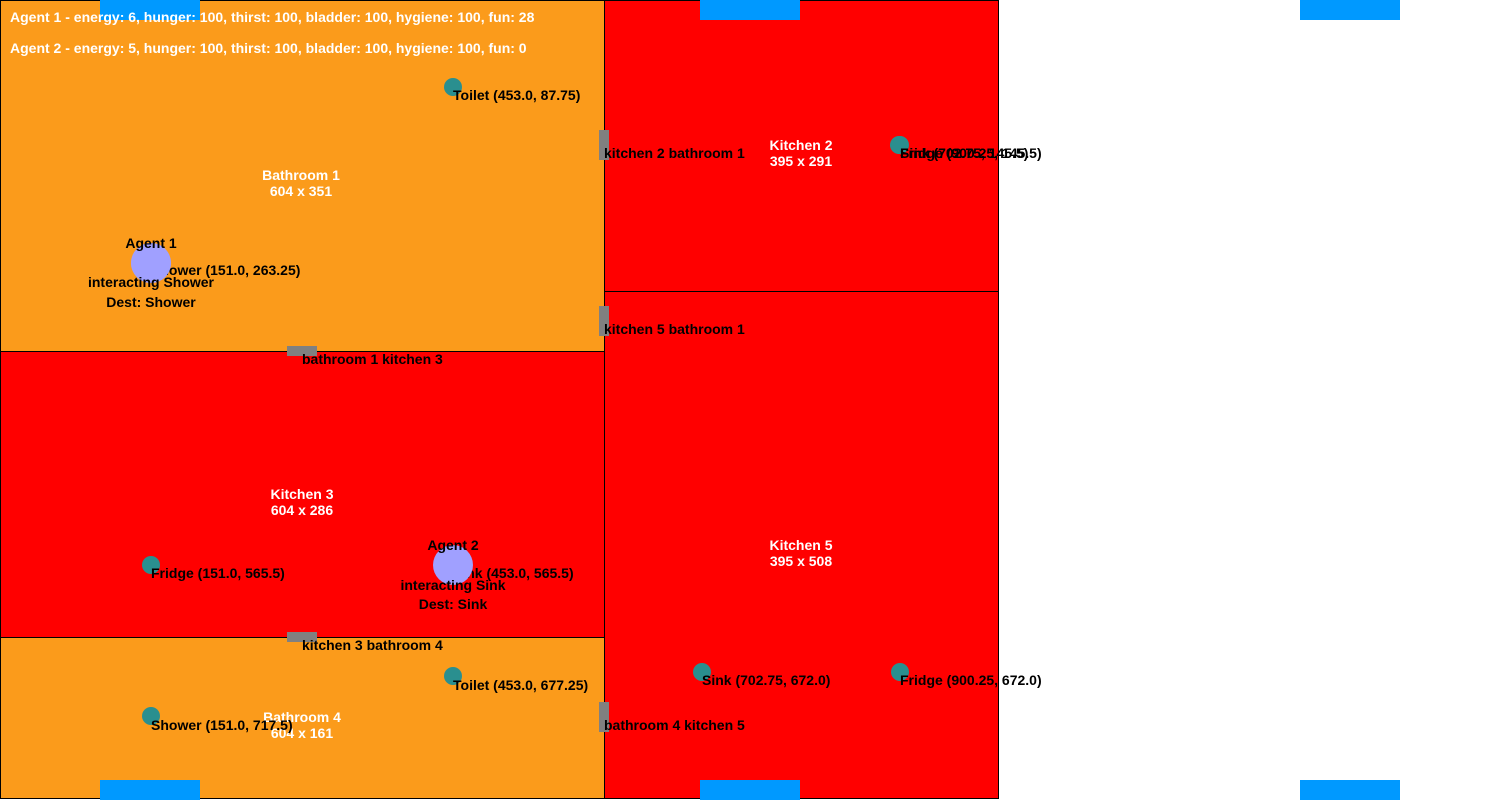 The height and width of the screenshot is (800, 1500). Describe the element at coordinates (702, 672) in the screenshot. I see `sink-icon` at that location.